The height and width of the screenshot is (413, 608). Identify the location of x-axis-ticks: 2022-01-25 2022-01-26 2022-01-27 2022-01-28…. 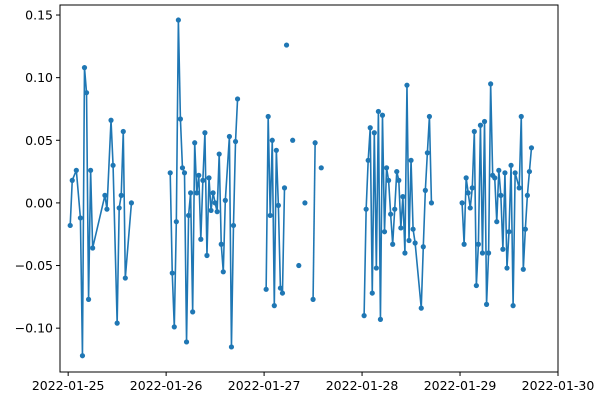
(313, 382).